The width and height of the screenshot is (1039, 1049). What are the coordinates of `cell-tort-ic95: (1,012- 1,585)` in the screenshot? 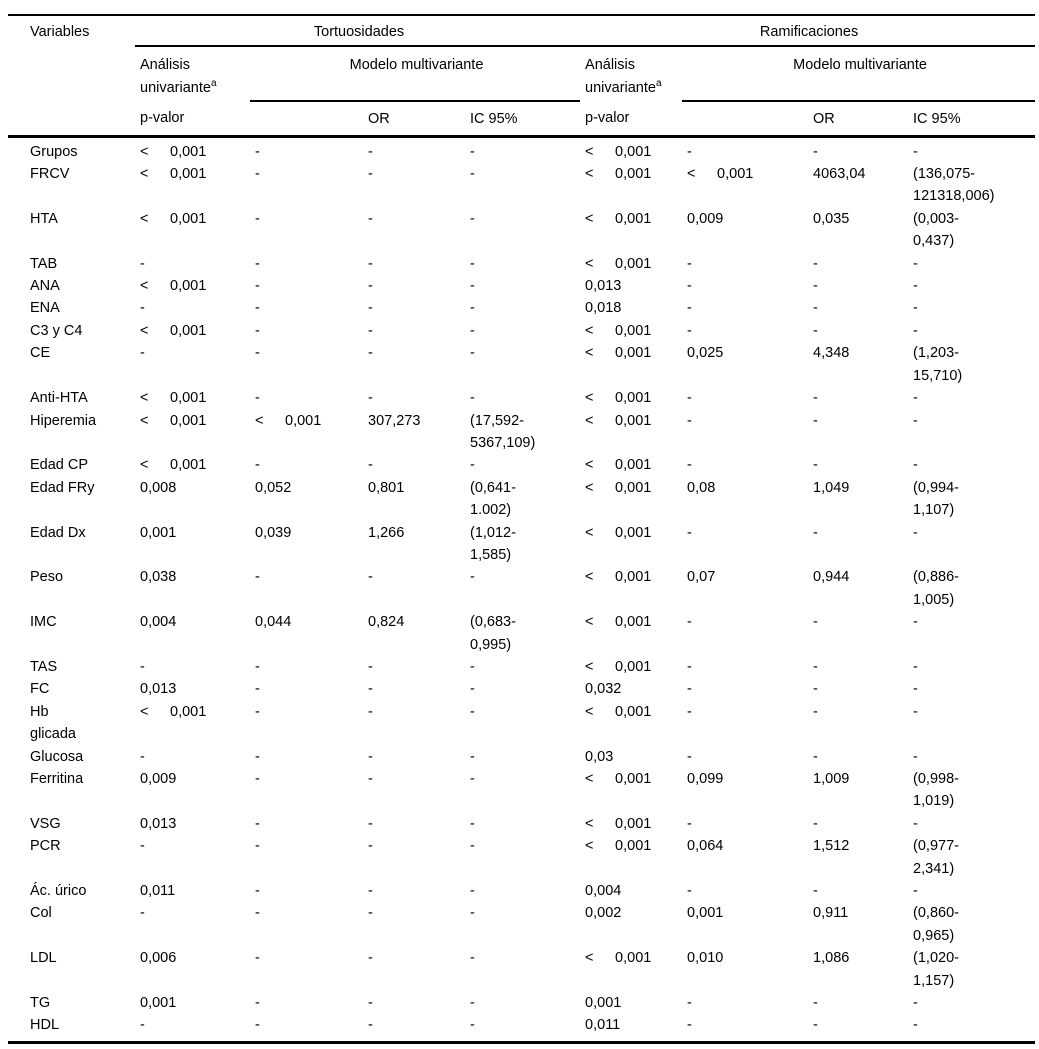 It's located at (493, 543).